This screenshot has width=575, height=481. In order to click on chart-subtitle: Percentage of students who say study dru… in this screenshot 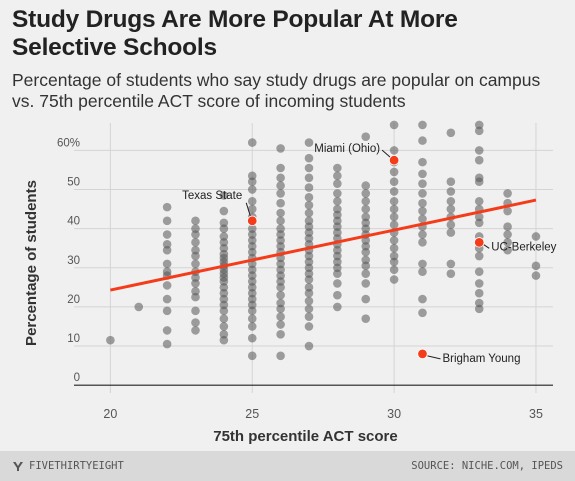, I will do `click(276, 90)`.